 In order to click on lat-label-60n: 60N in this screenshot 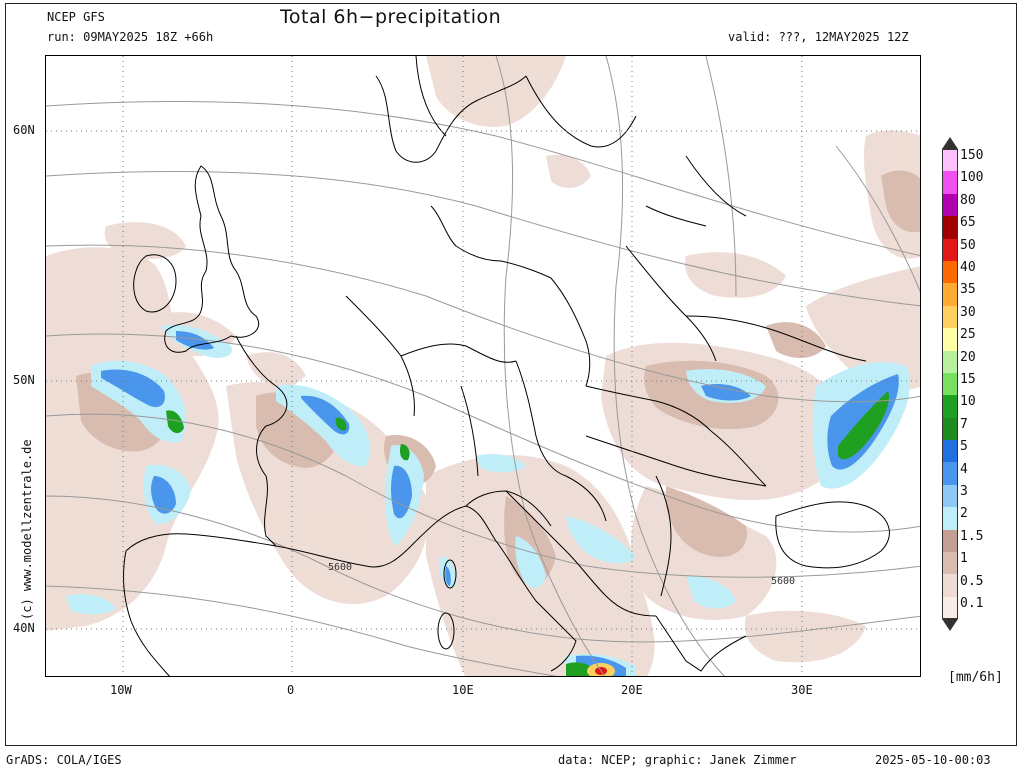, I will do `click(24, 130)`.